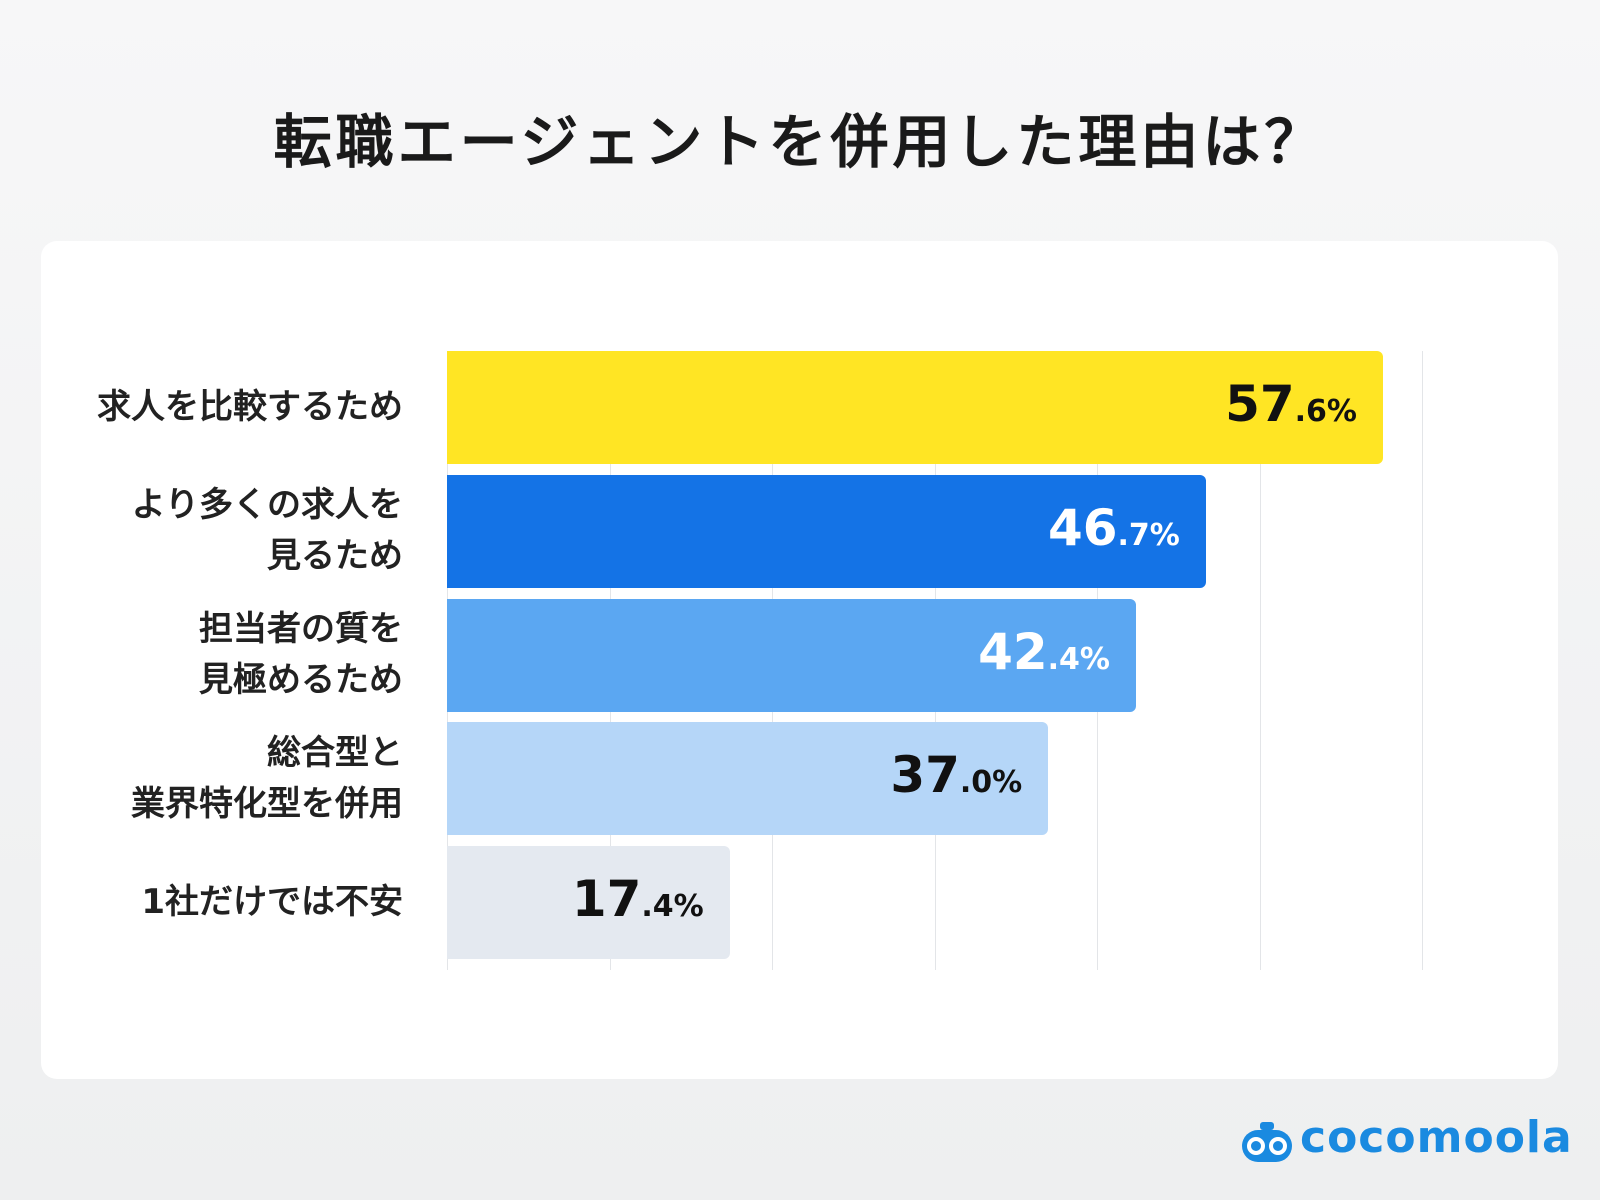 Image resolution: width=1600 pixels, height=1200 pixels. What do you see at coordinates (637, 899) in the screenshot?
I see `value-label: 17.4%` at bounding box center [637, 899].